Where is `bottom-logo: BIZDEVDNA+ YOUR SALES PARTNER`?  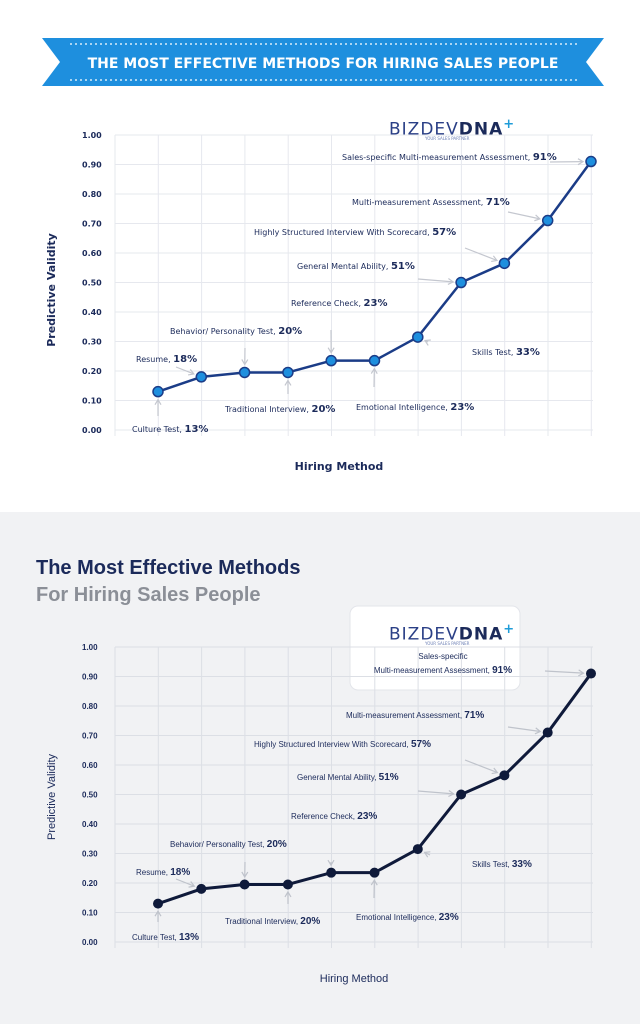 bottom-logo: BIZDEVDNA+ YOUR SALES PARTNER is located at coordinates (452, 634).